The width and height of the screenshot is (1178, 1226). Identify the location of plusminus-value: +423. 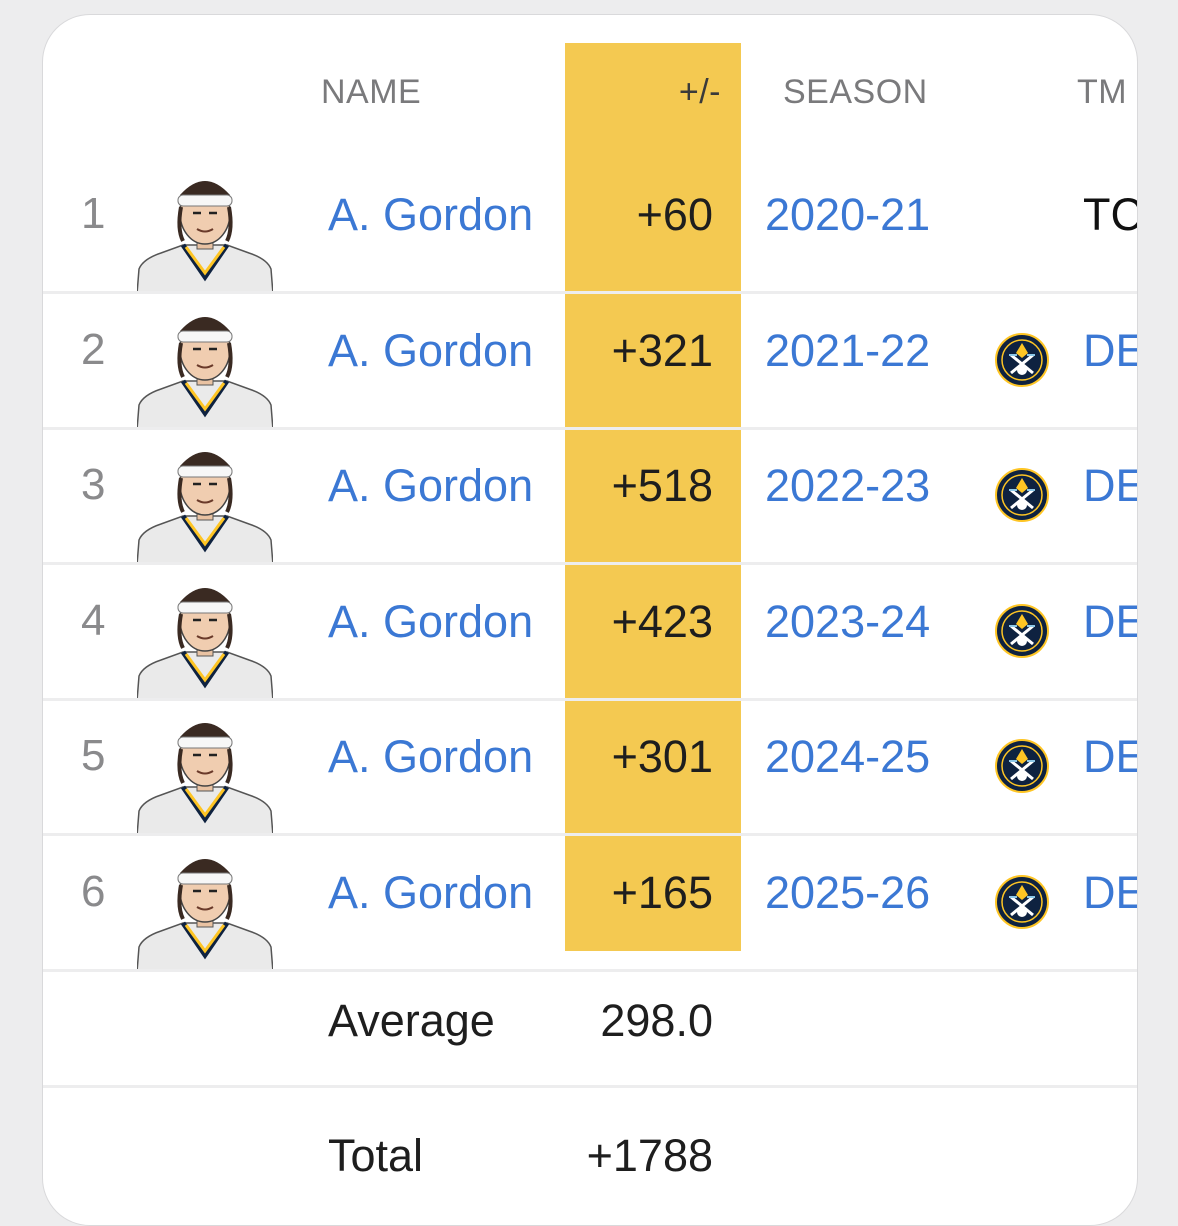
(662, 621).